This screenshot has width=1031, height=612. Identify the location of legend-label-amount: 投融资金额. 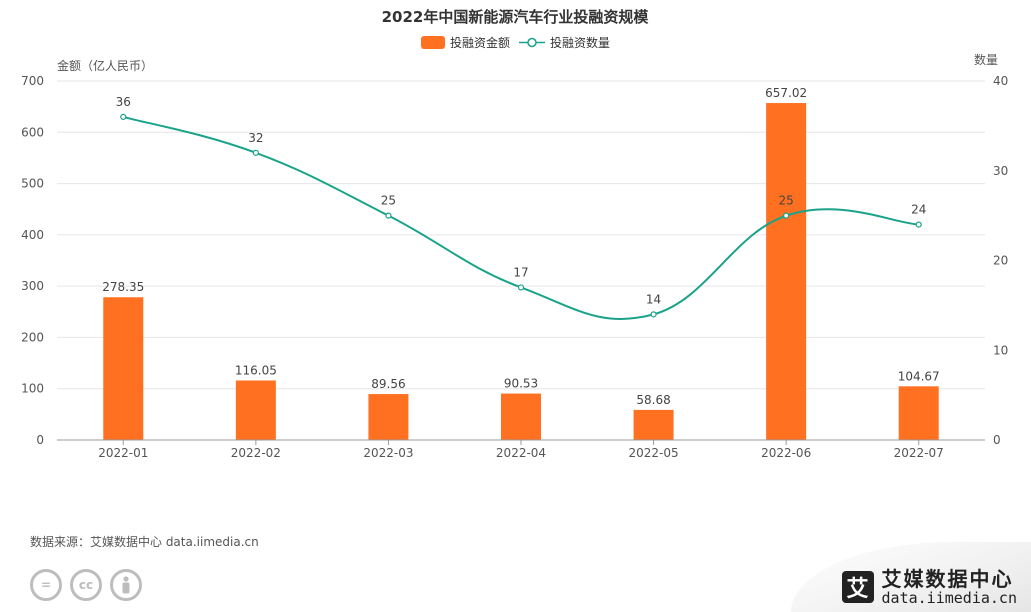
(480, 42).